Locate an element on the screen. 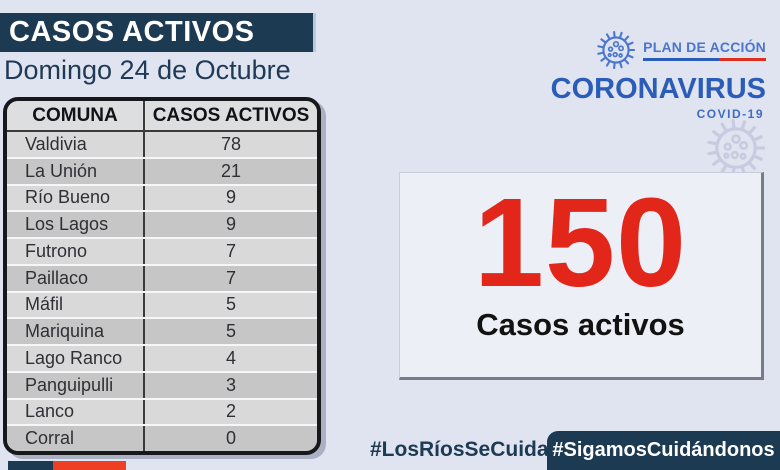  casos-value: 0 is located at coordinates (230, 438).